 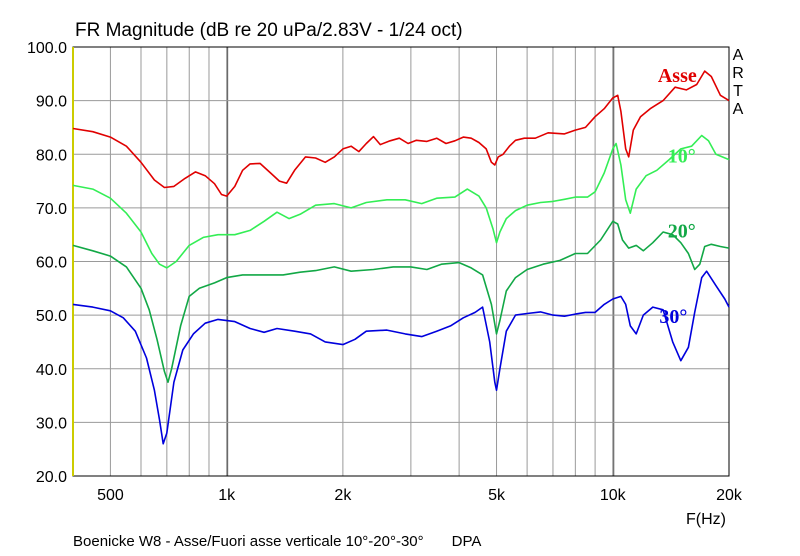 I want to click on series-label: 20°, so click(x=682, y=231).